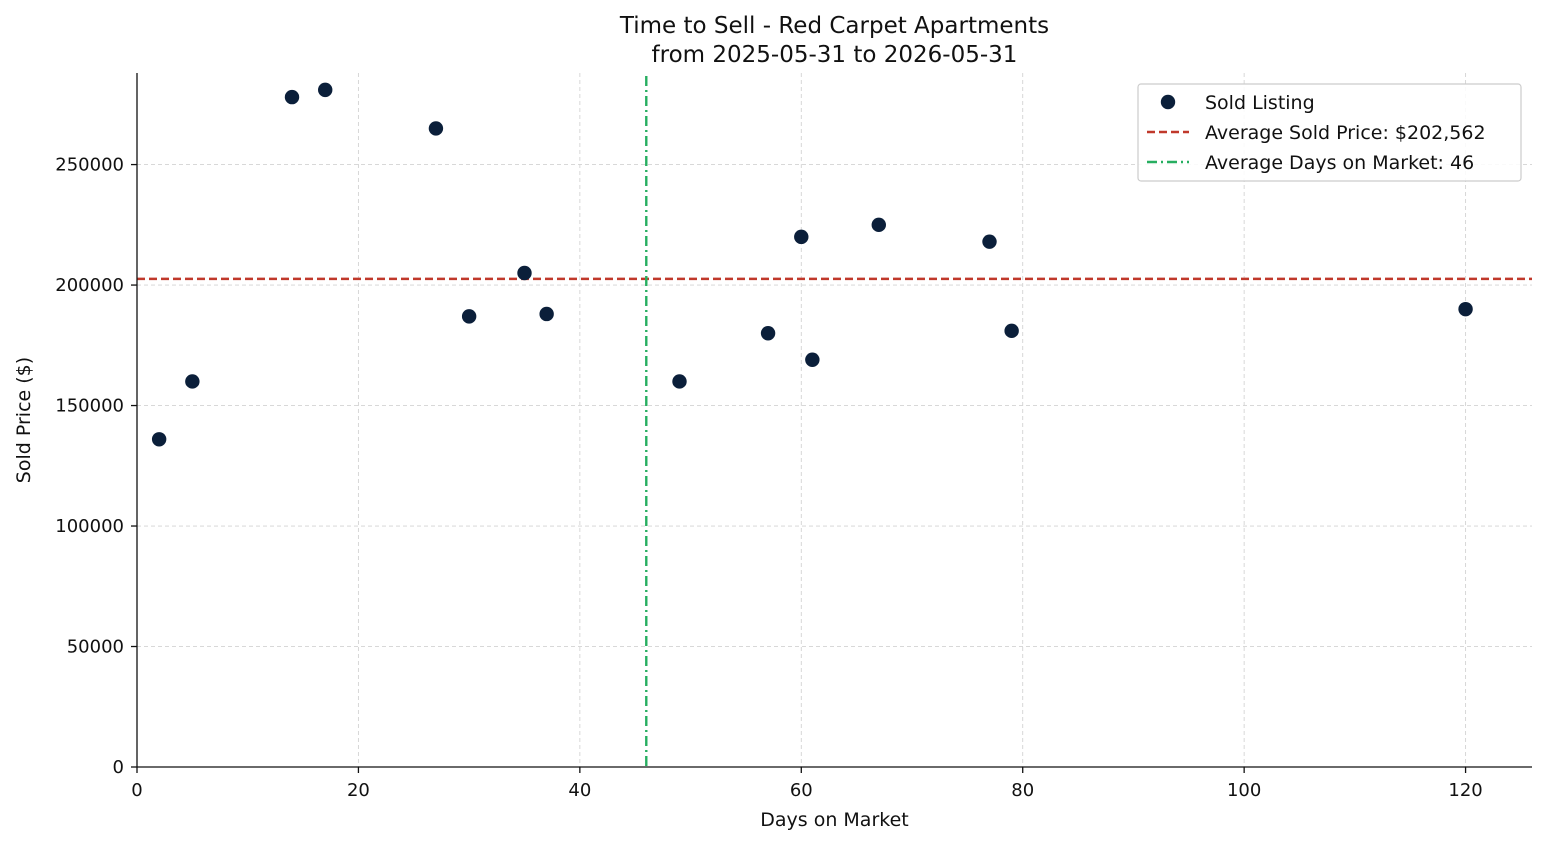 Image resolution: width=1547 pixels, height=845 pixels. What do you see at coordinates (1244, 790) in the screenshot?
I see `x-tick-label: 100` at bounding box center [1244, 790].